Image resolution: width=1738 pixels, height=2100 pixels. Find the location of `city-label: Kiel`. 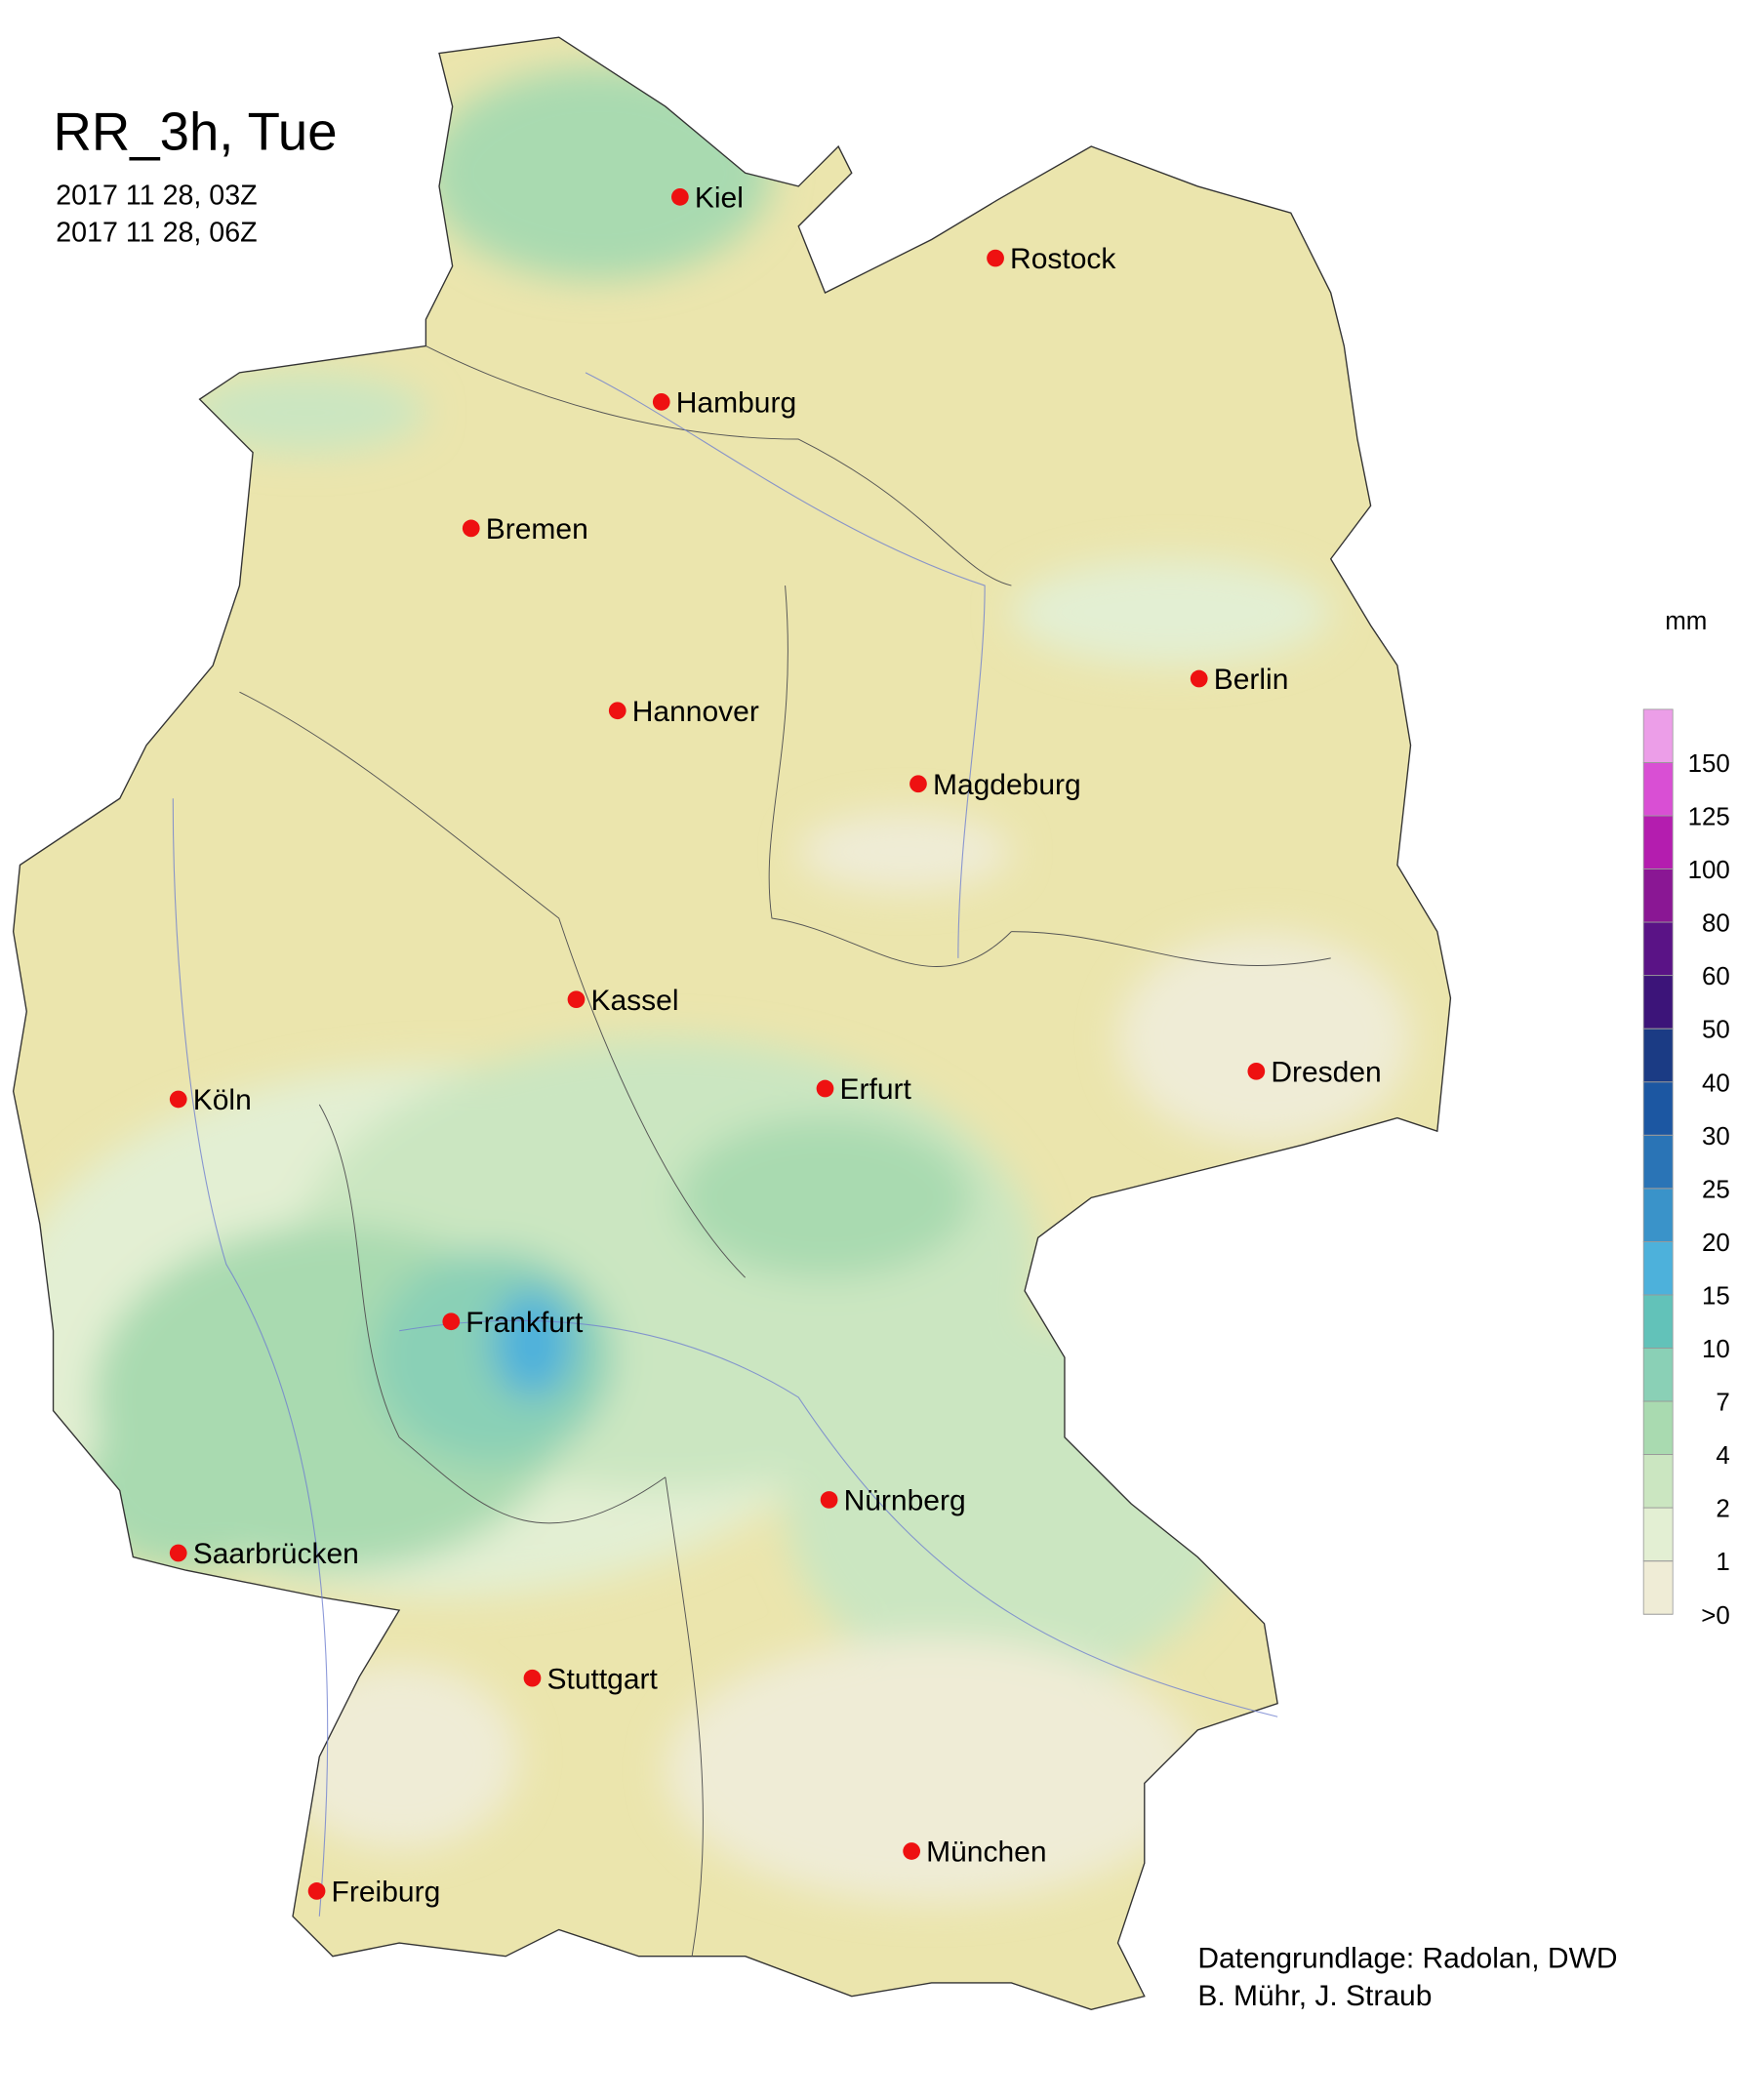

city-label: Kiel is located at coordinates (719, 198).